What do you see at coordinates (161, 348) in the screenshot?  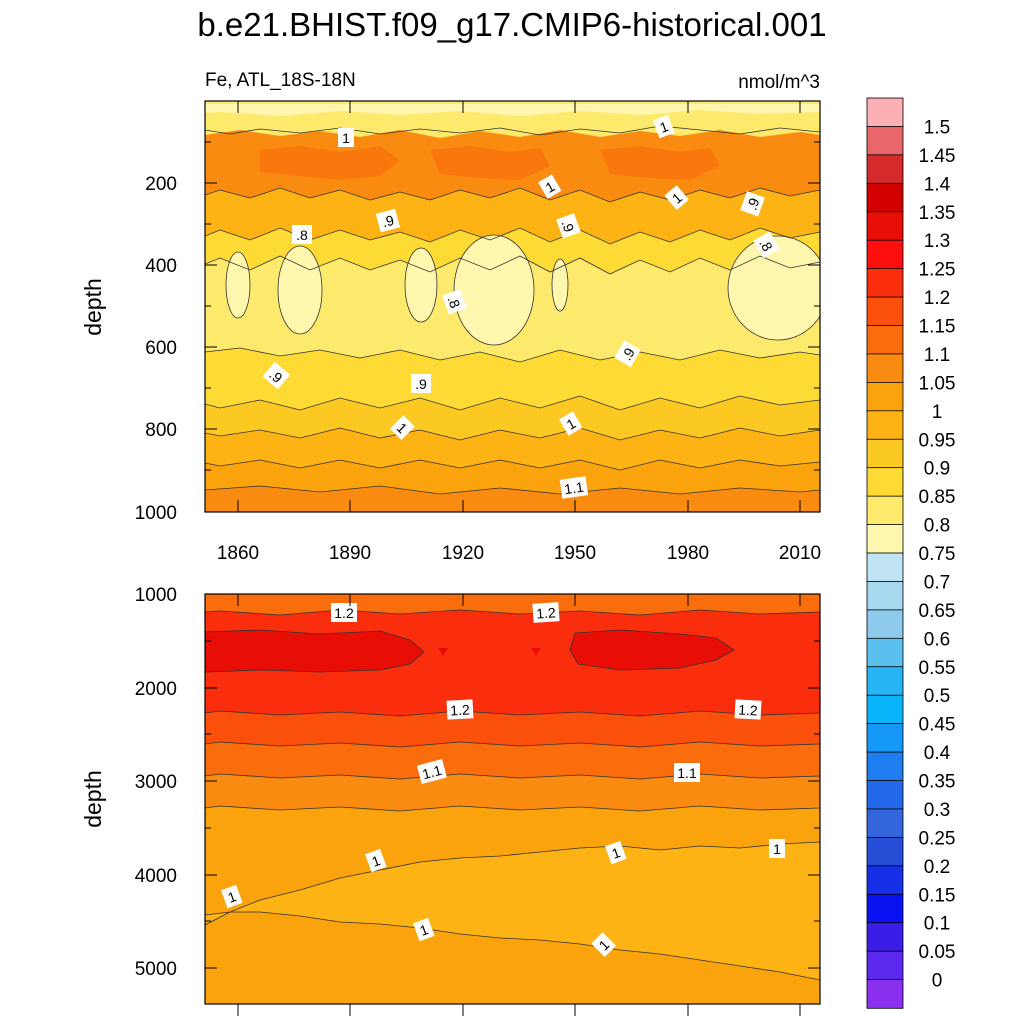 I see `y-tick-label: 600` at bounding box center [161, 348].